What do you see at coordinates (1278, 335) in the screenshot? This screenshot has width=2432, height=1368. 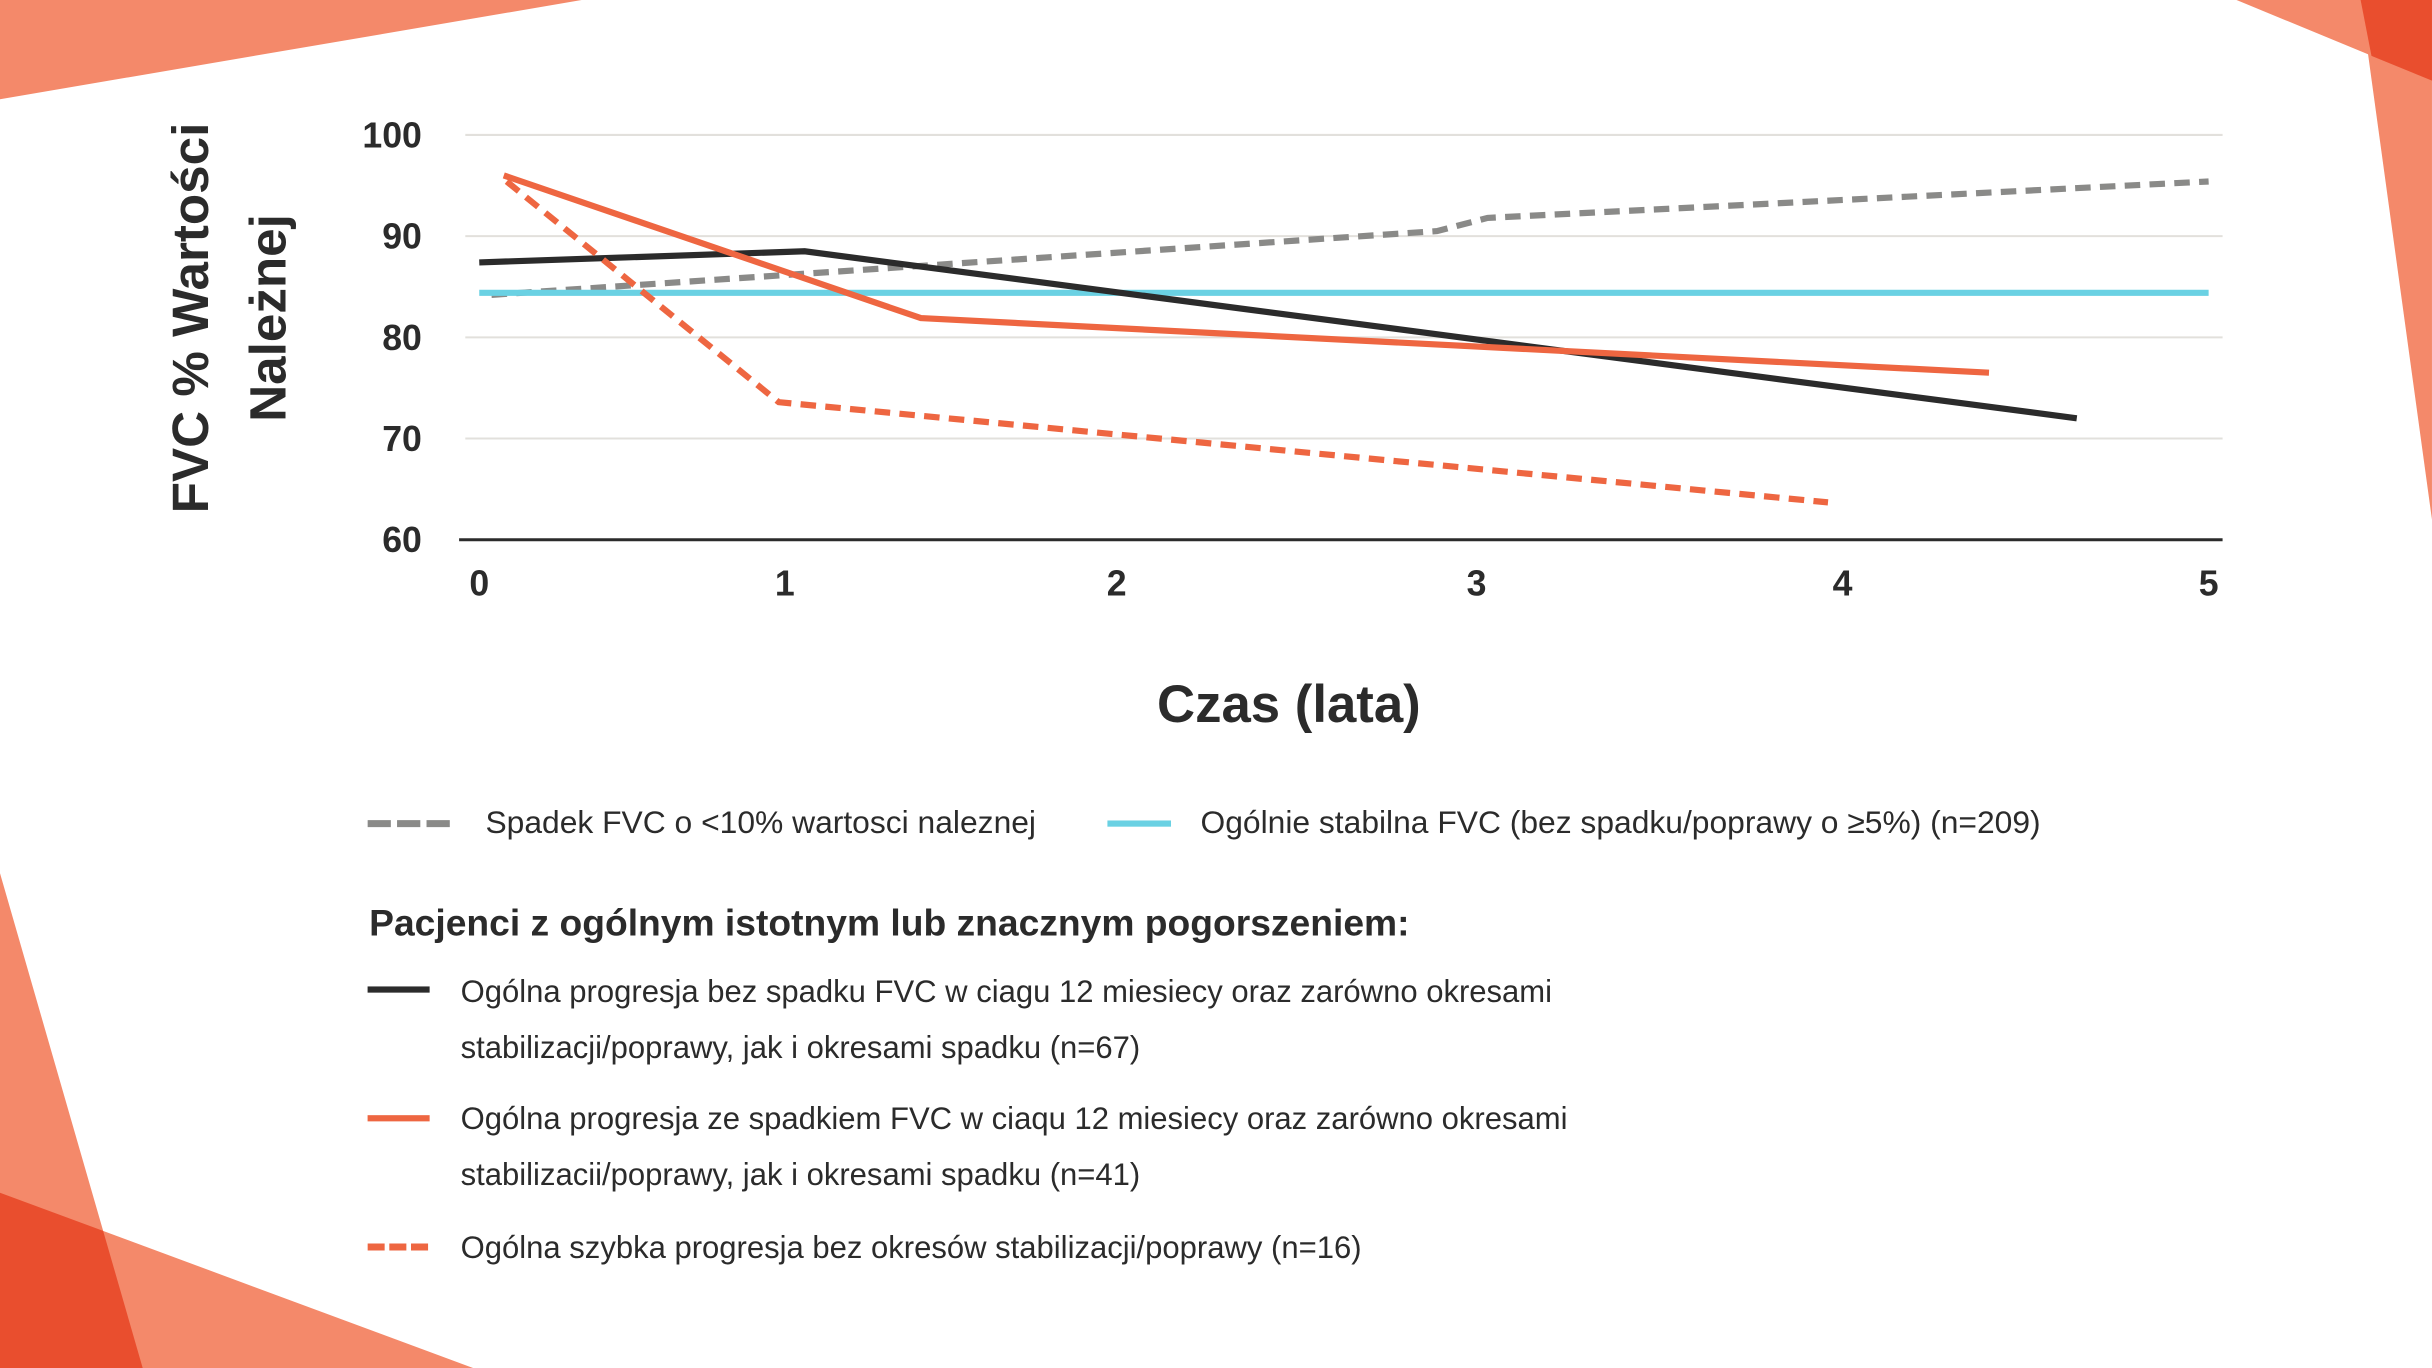 I see `series-black` at bounding box center [1278, 335].